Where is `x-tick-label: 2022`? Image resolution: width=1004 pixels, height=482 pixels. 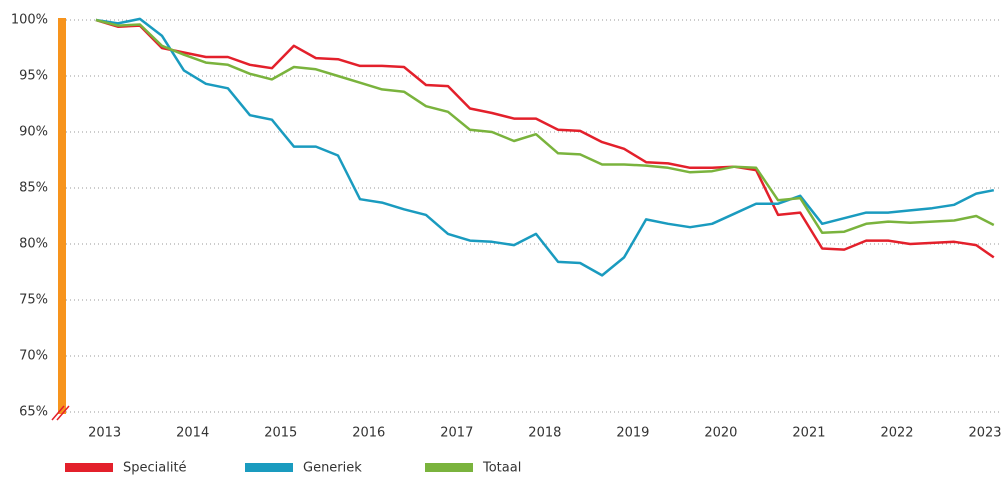 x-tick-label: 2022 is located at coordinates (896, 433).